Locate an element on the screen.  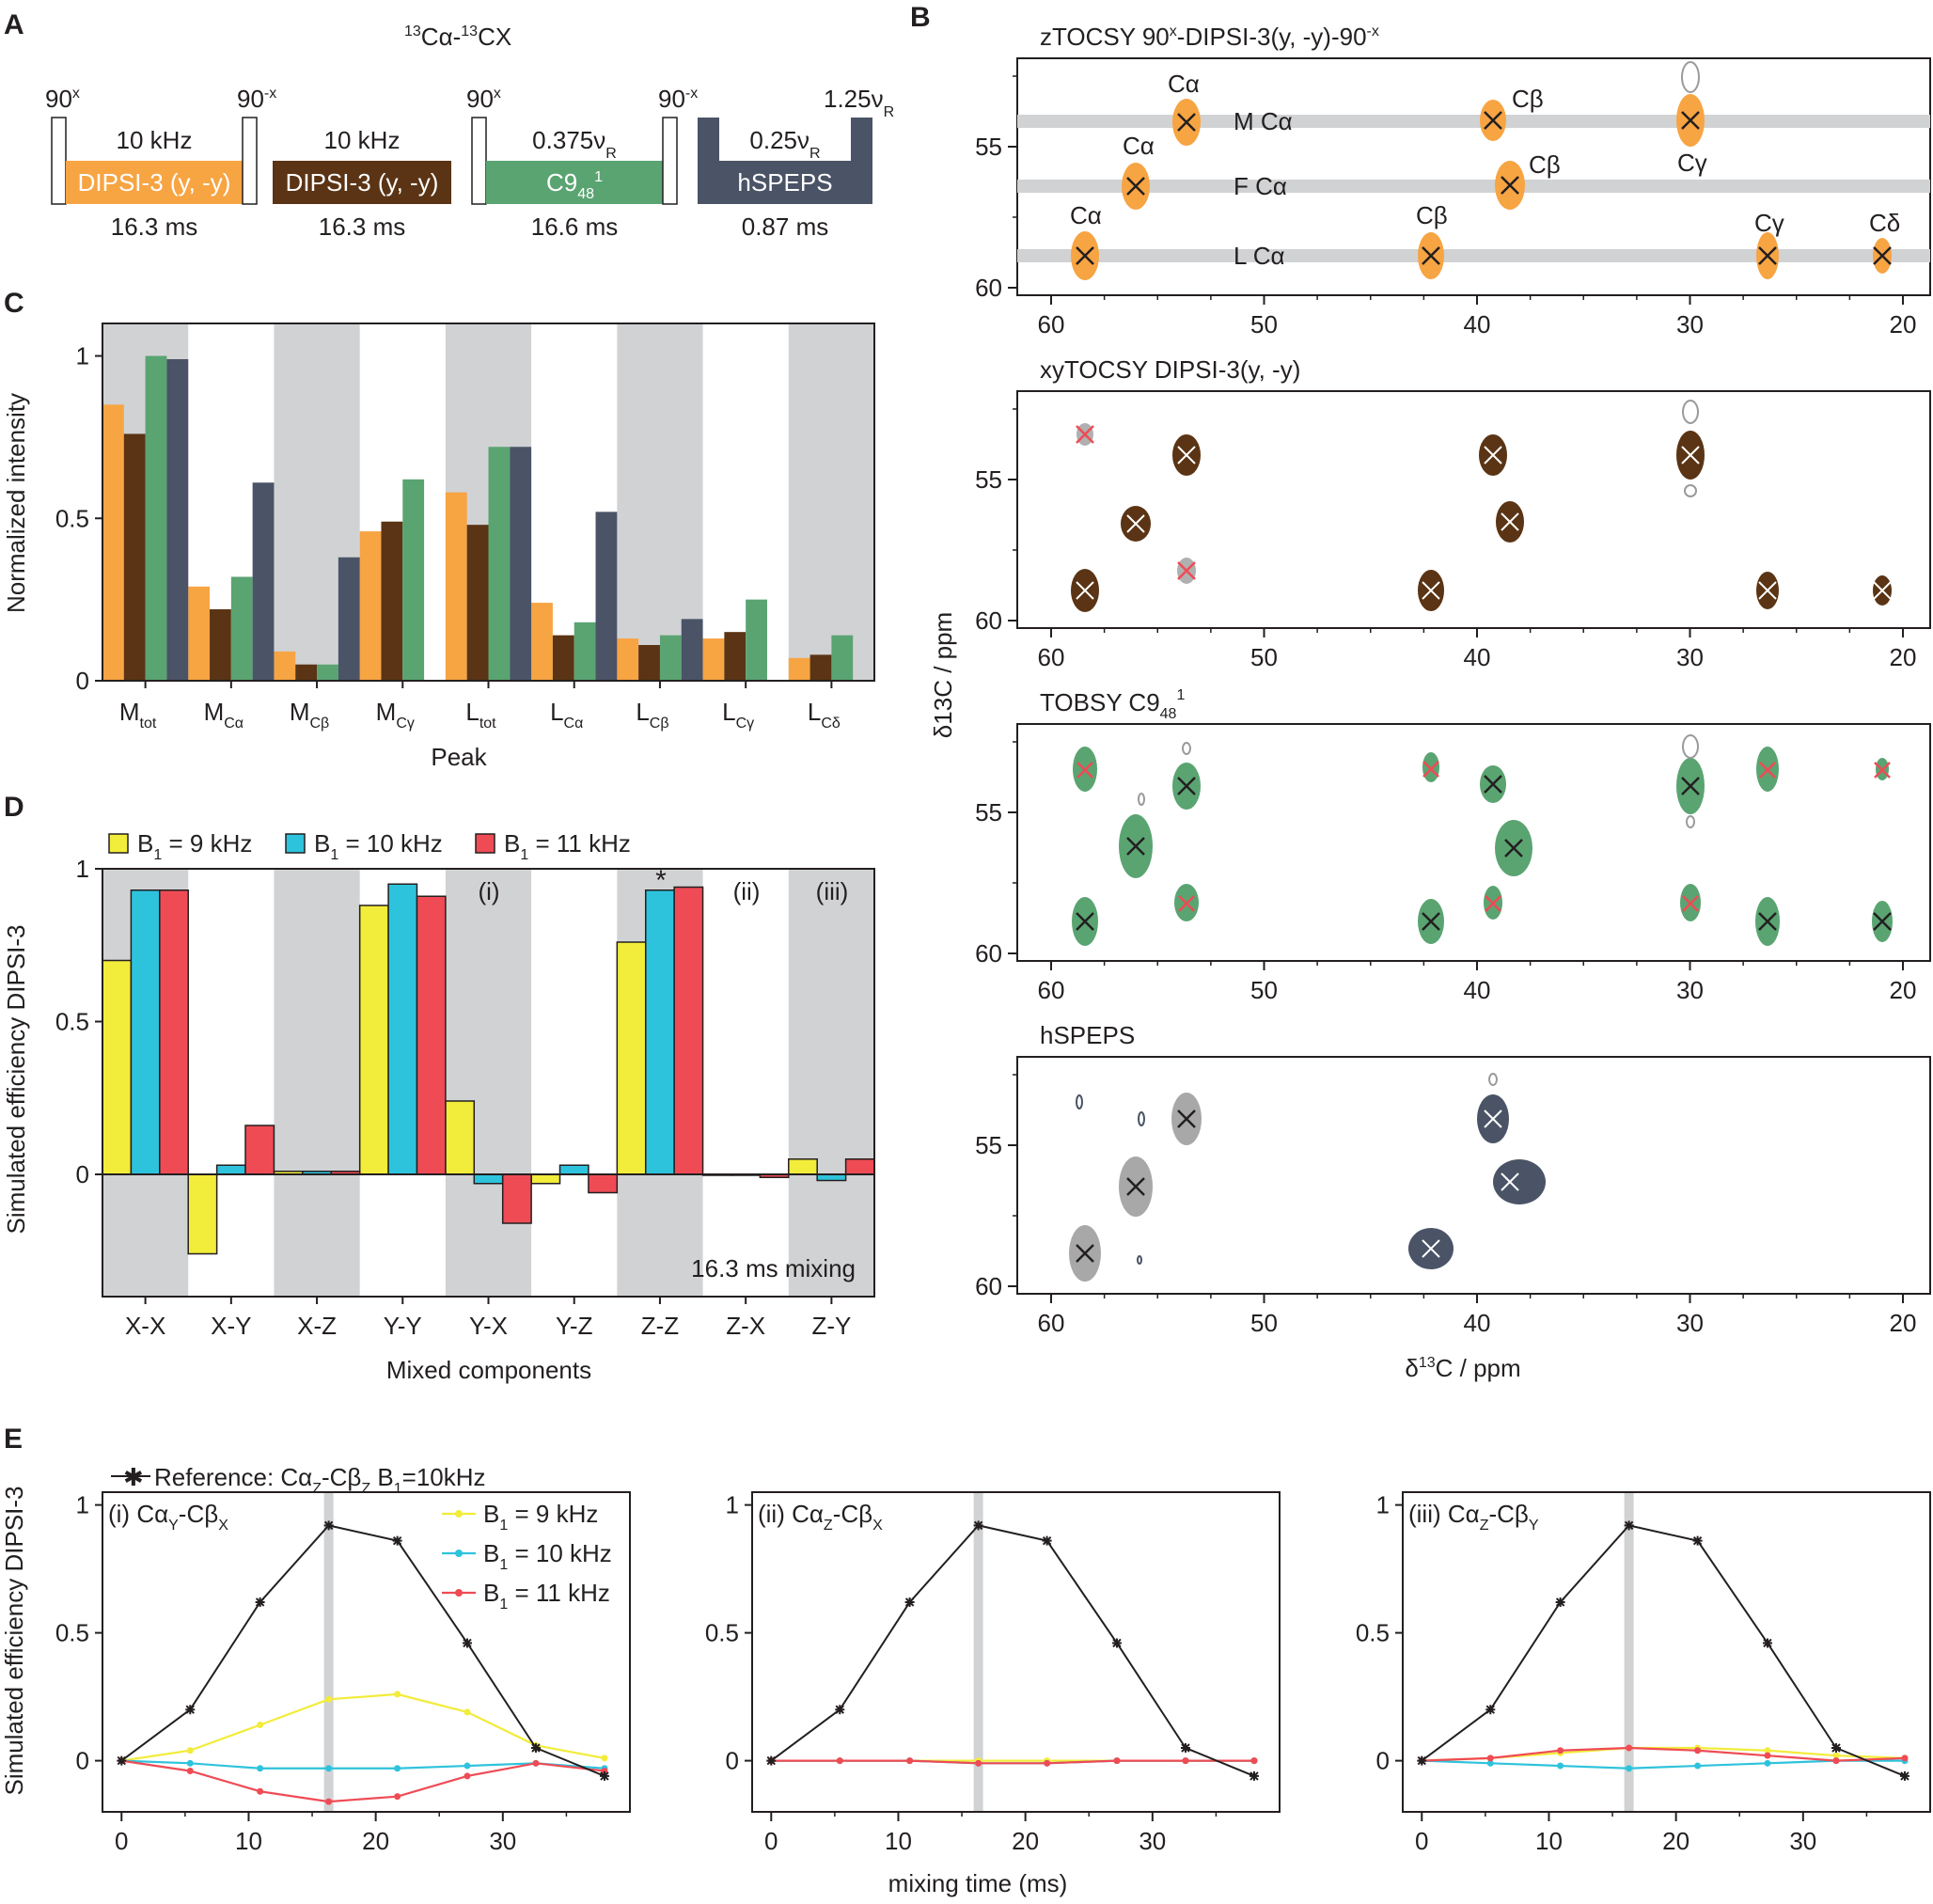
spectrum4-crosses is located at coordinates (1136, 1186).